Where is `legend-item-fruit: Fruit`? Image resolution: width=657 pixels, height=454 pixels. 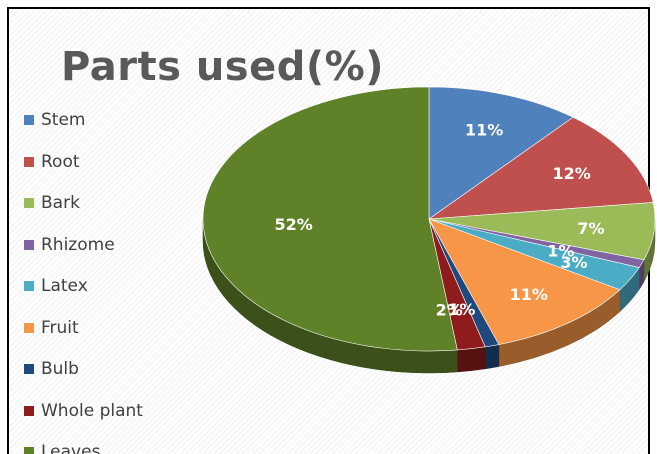
legend-item-fruit: Fruit is located at coordinates (119, 328).